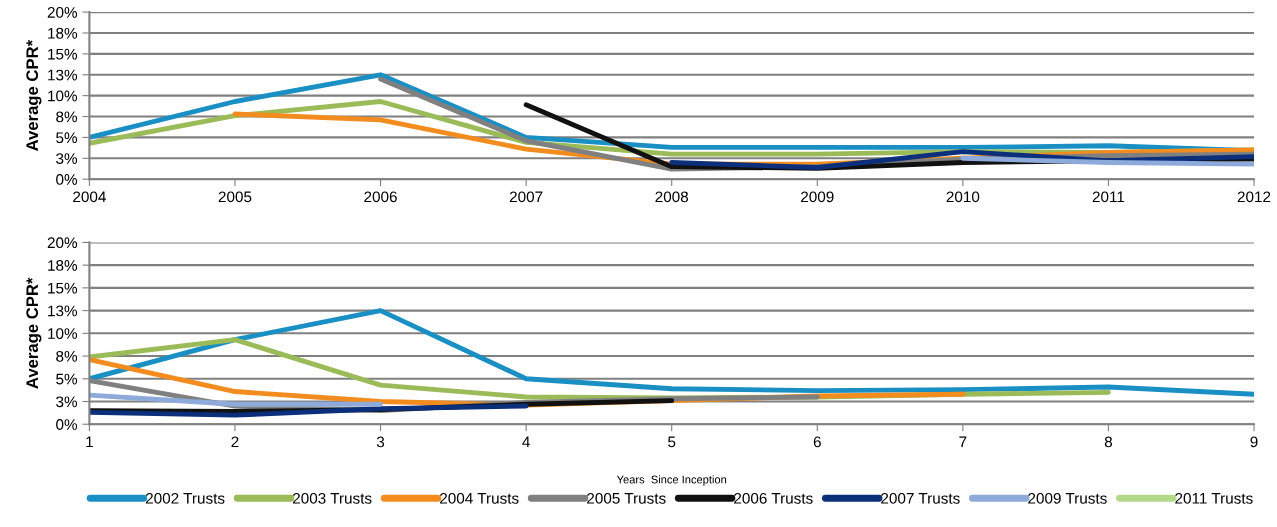  Describe the element at coordinates (235, 197) in the screenshot. I see `x-tick-label: 2005` at that location.